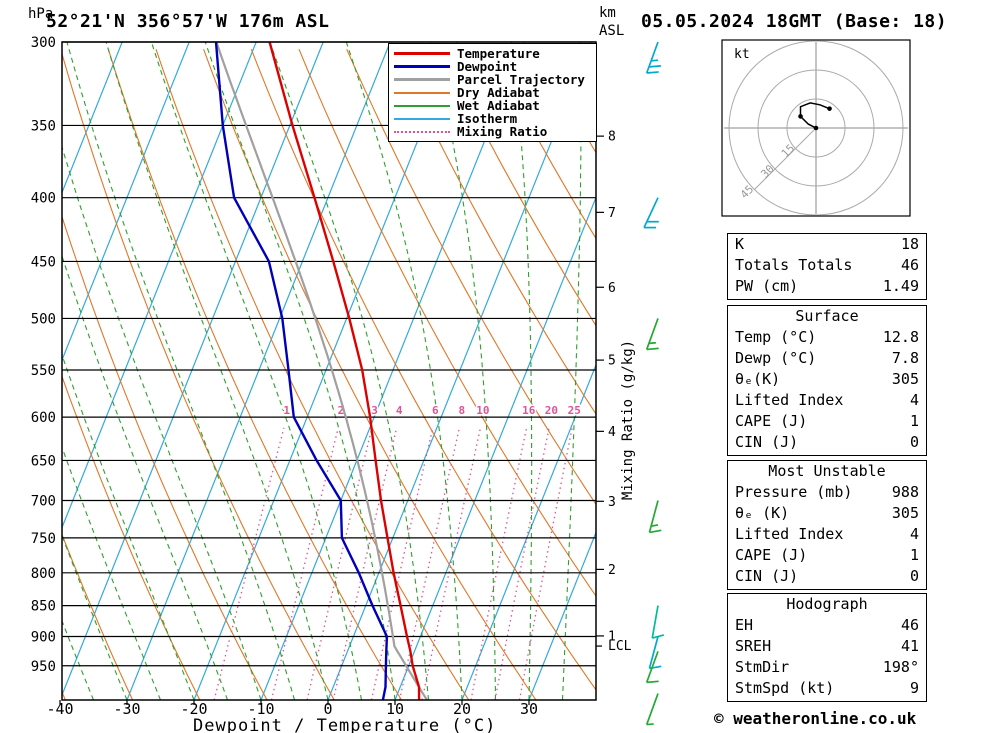 The image size is (1000, 733). I want to click on table-row: K 18, so click(827, 244).